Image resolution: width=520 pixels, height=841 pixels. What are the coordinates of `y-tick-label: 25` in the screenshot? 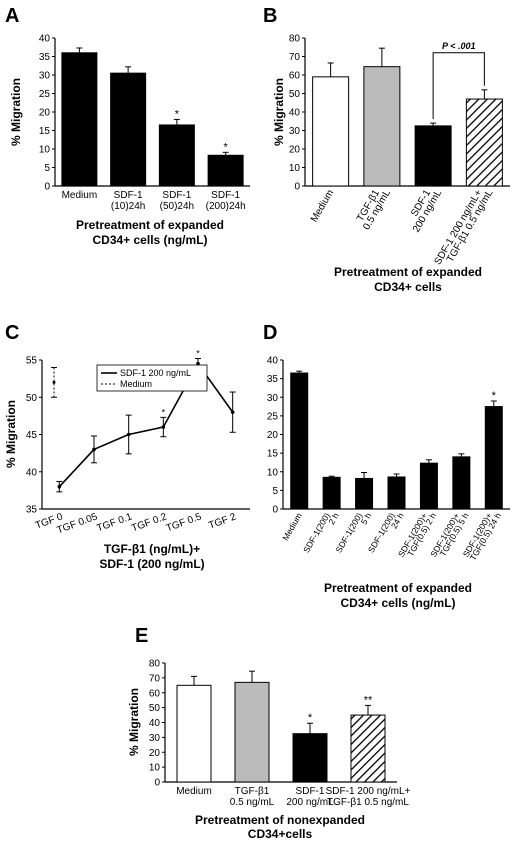 It's located at (273, 416).